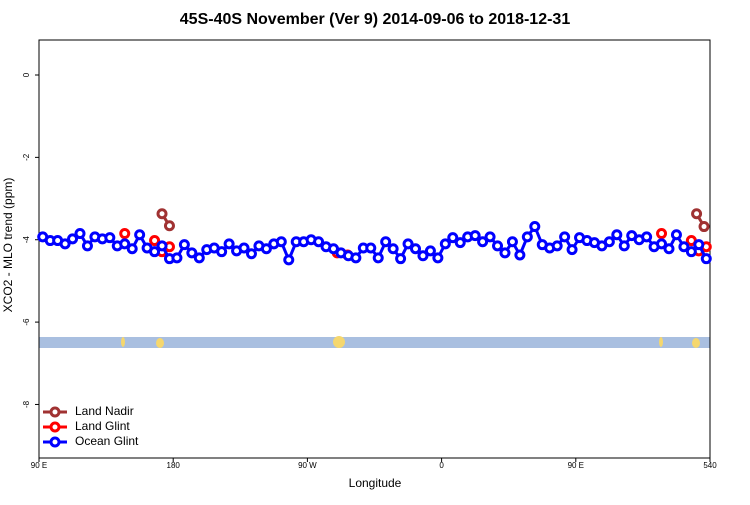 Image resolution: width=750 pixels, height=505 pixels. Describe the element at coordinates (102, 426) in the screenshot. I see `legend-label: Land Glint` at that location.